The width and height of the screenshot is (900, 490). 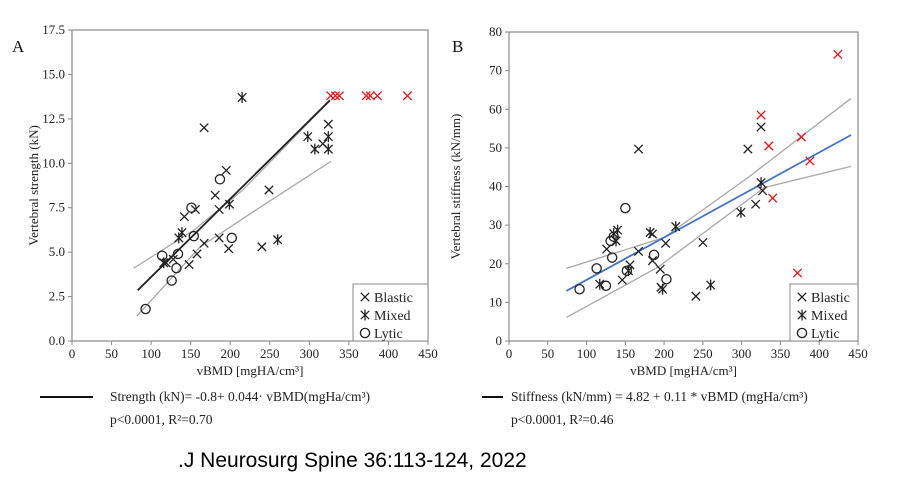 I want to click on y-tick-label: 10.0, so click(x=53, y=162).